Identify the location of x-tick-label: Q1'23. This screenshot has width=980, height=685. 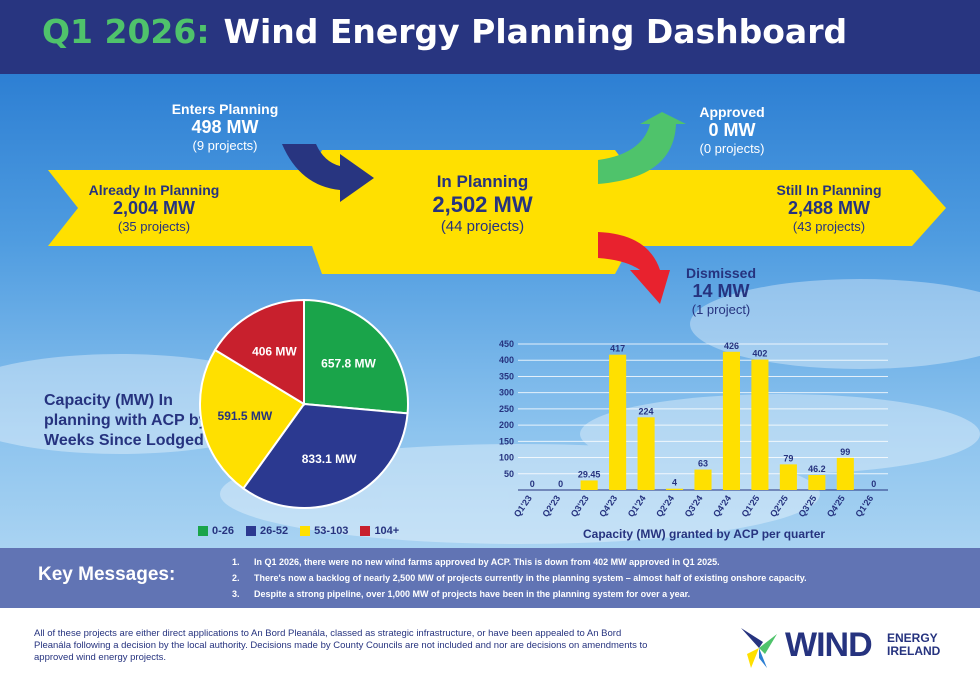
(523, 506).